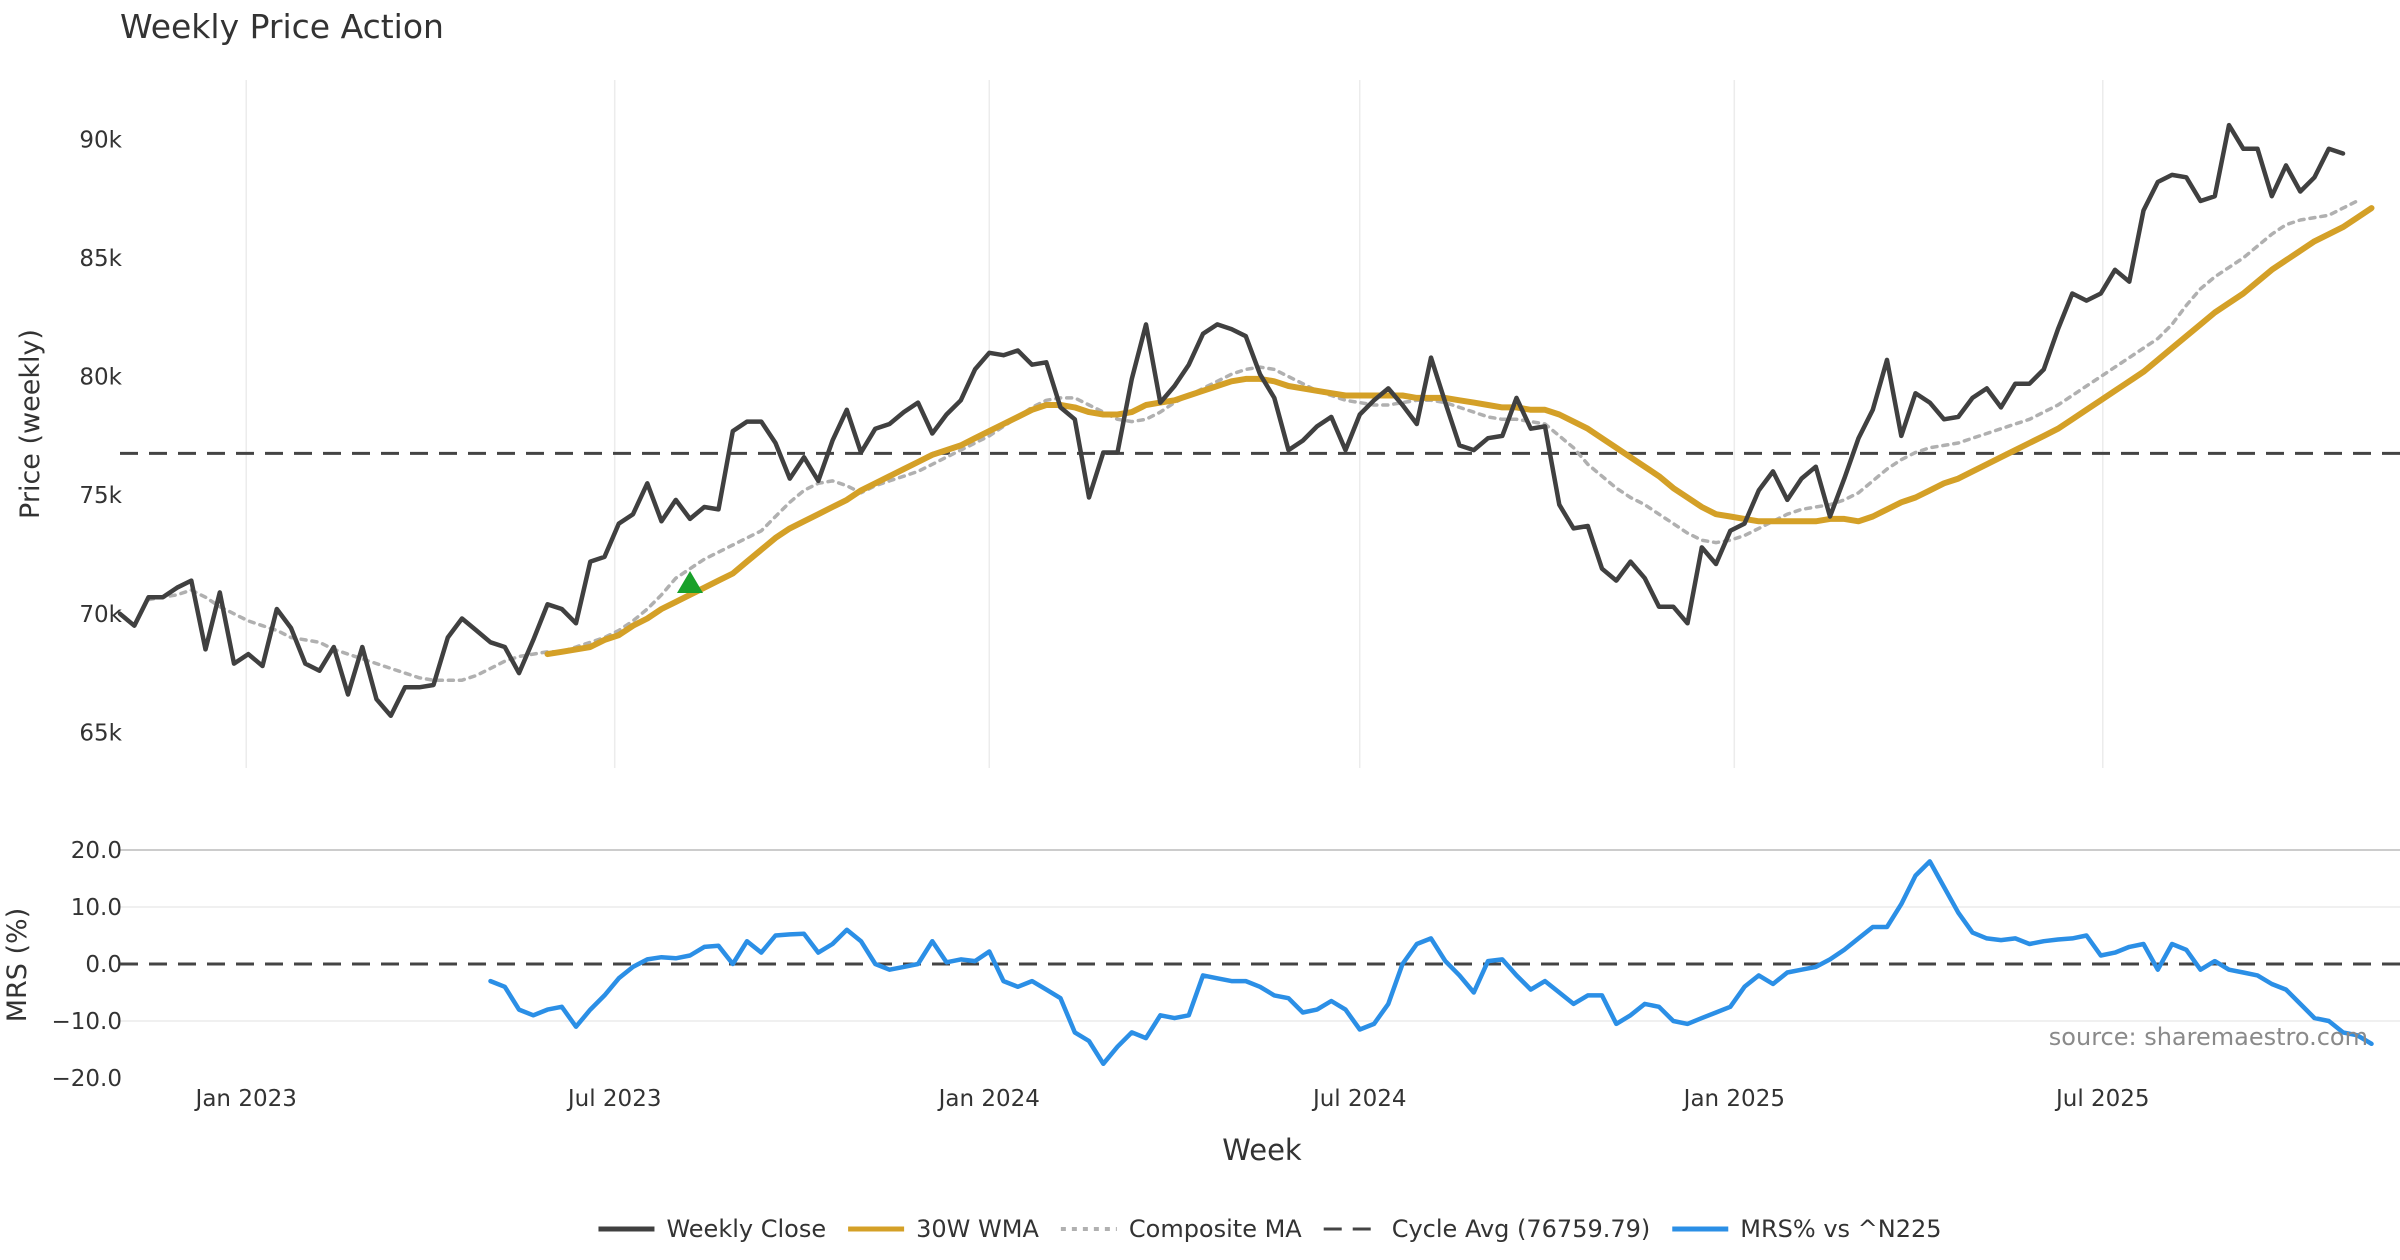 This screenshot has width=2400, height=1260. I want to click on source-note: source: sharemaestro.com, so click(2208, 1037).